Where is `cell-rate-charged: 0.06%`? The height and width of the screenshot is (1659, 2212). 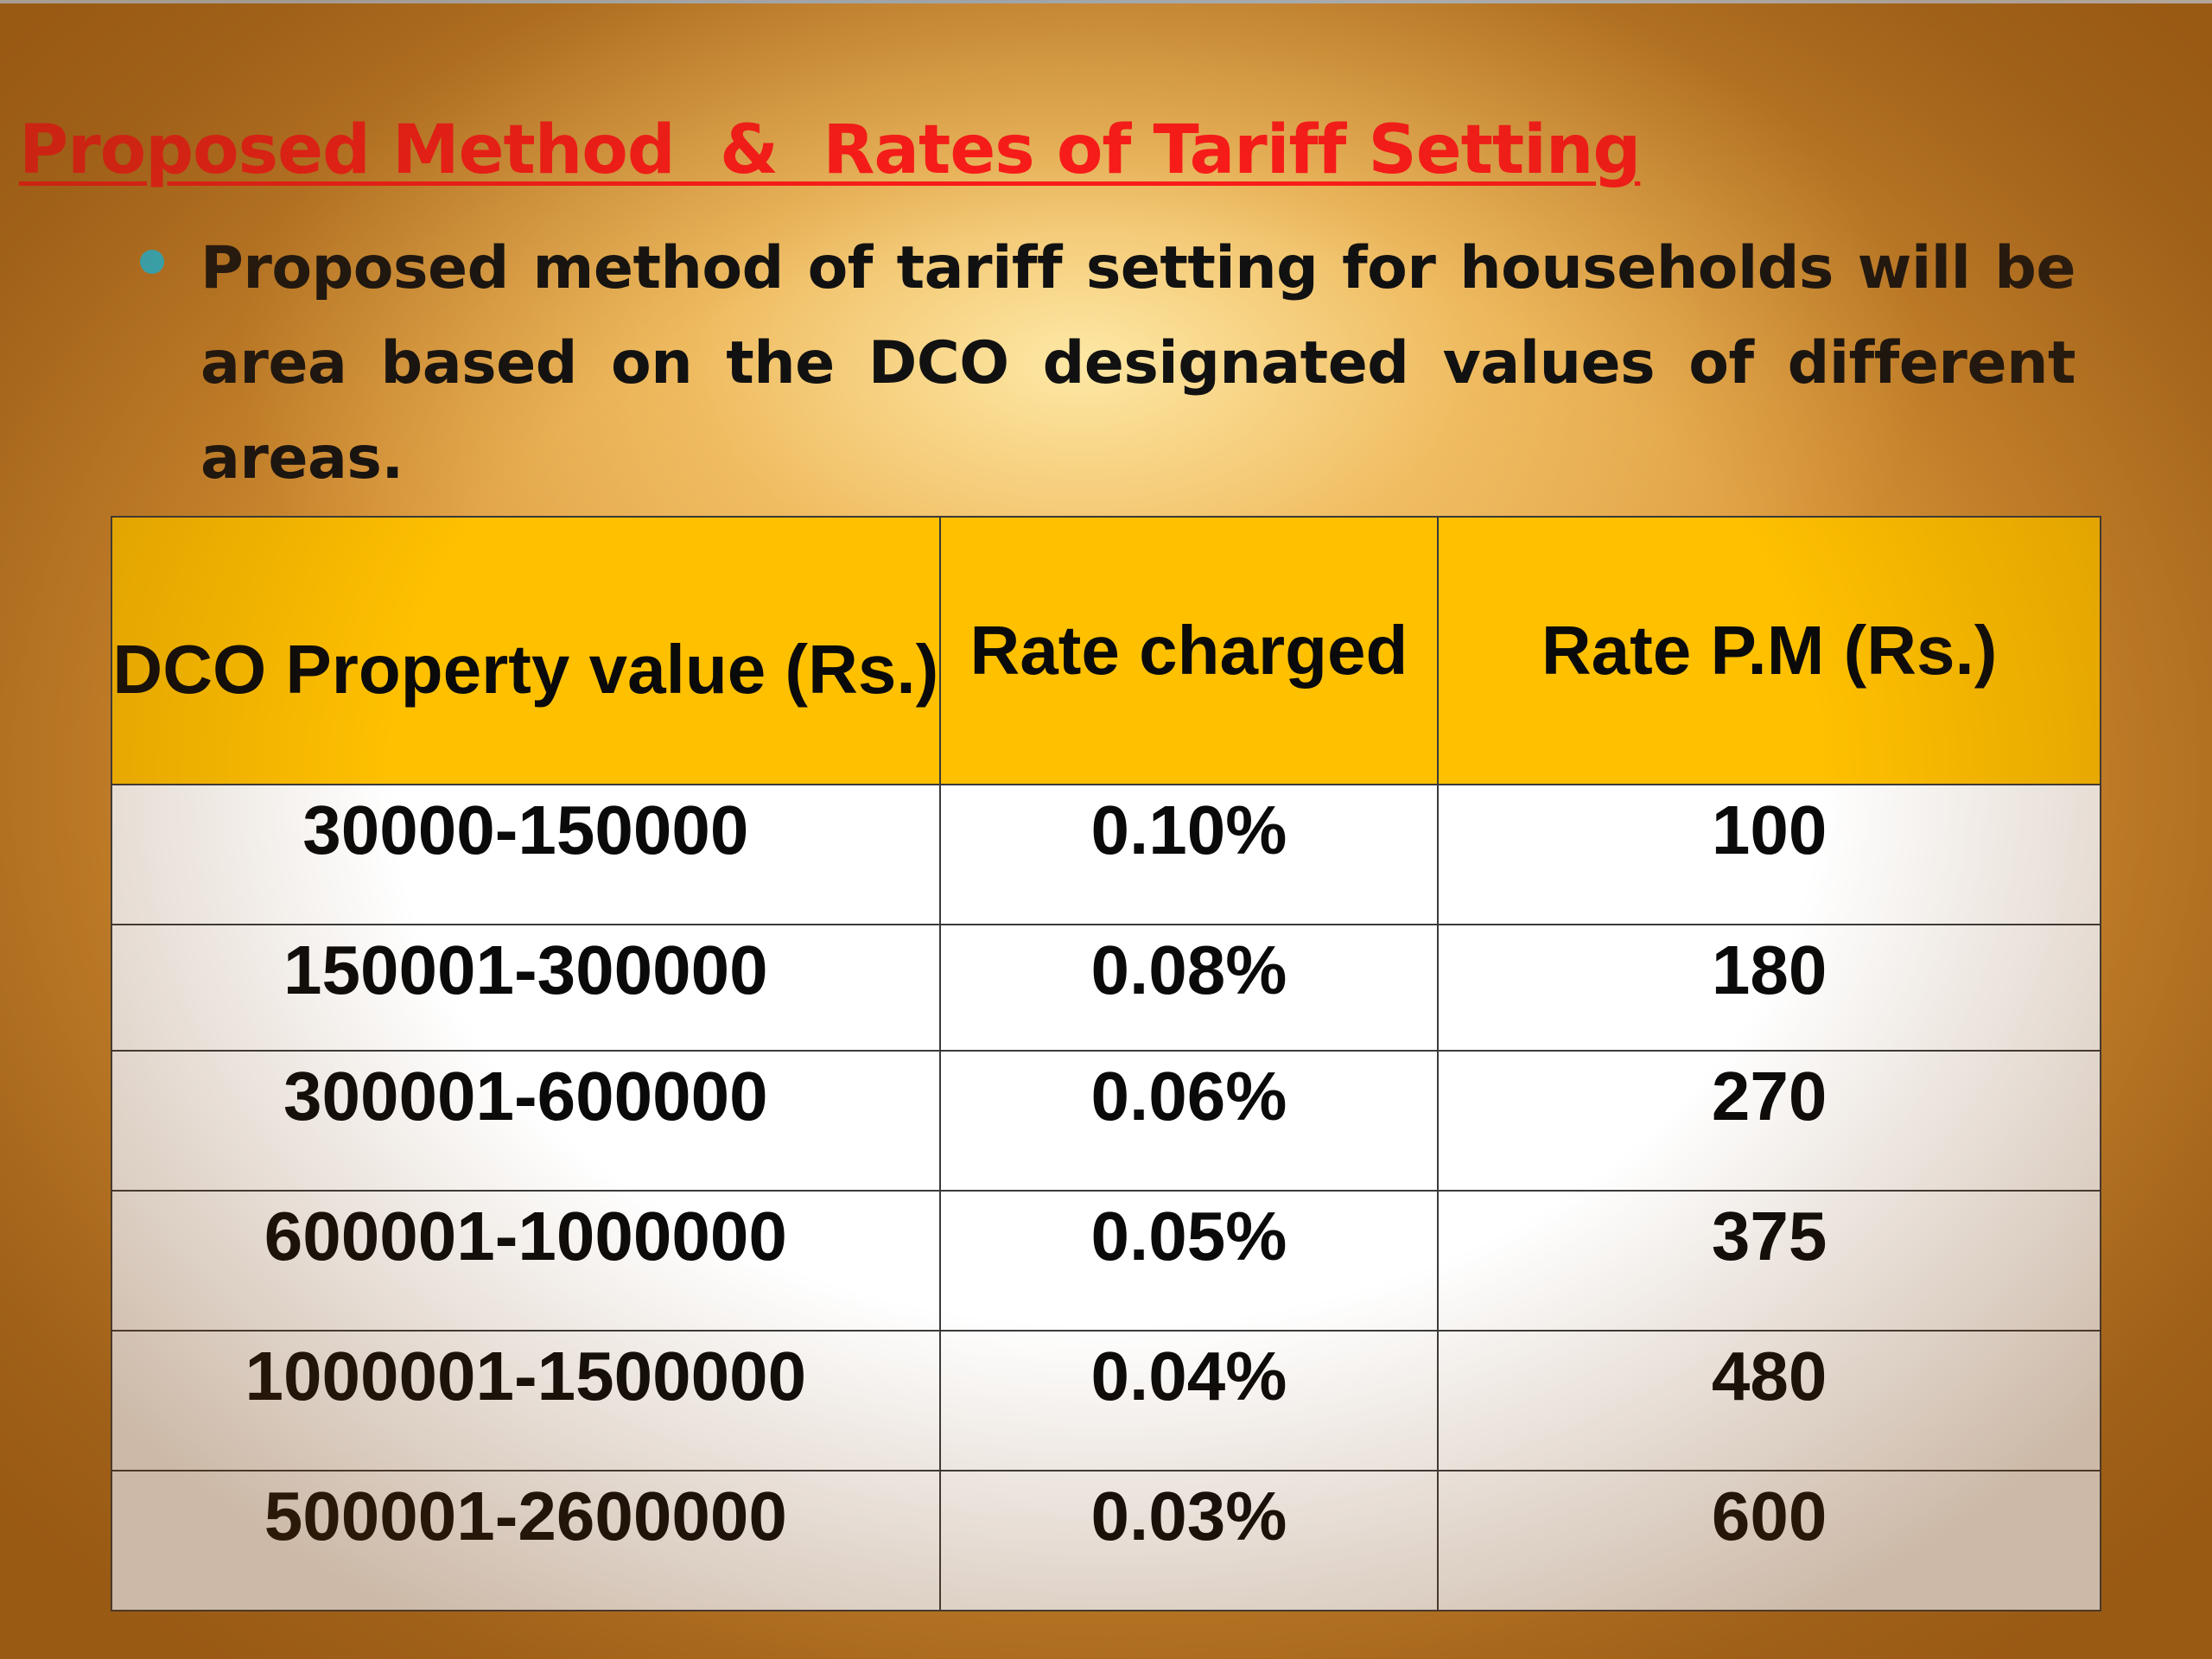 cell-rate-charged: 0.06% is located at coordinates (1189, 1121).